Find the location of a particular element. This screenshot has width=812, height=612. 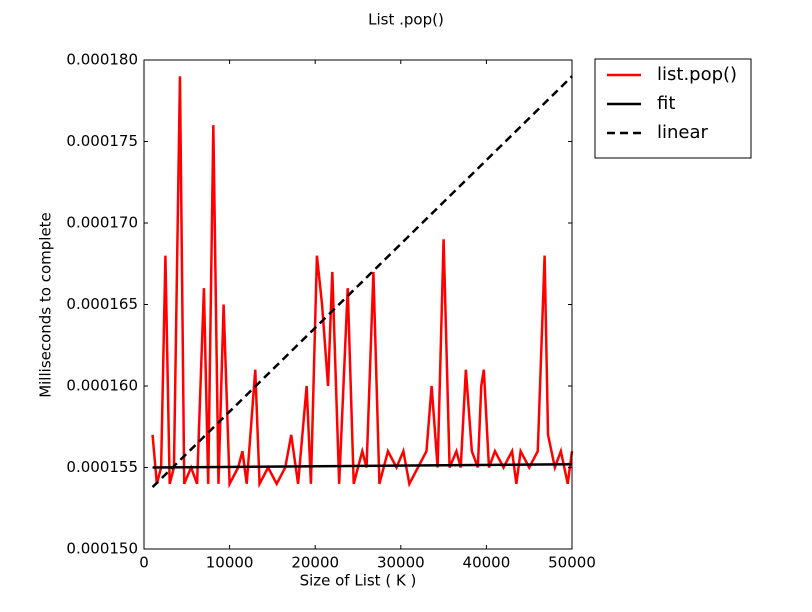

legend-label: fit is located at coordinates (666, 103).